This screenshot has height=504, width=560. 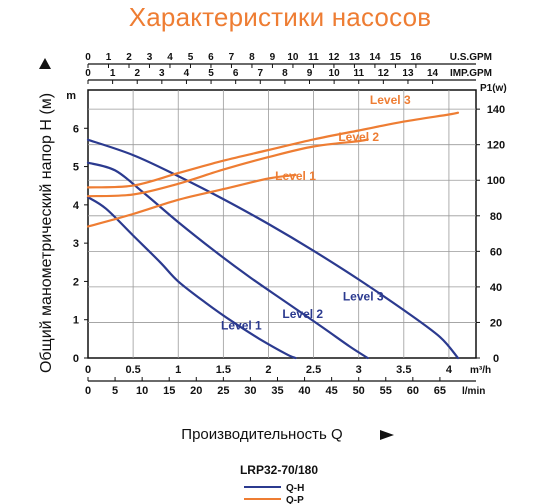 I want to click on flow-lmin-tick-label: 30, so click(x=250, y=391).